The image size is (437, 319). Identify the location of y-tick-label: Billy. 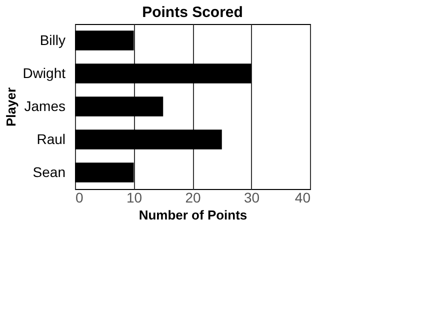
(53, 40).